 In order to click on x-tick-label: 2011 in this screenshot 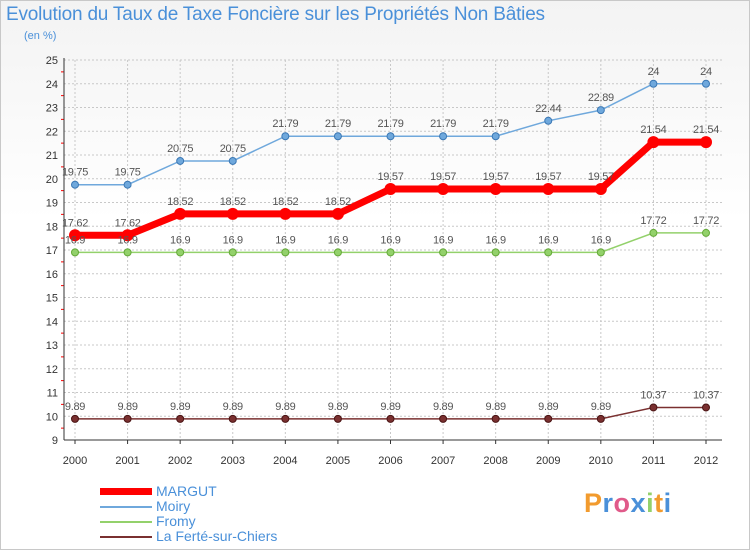, I will do `click(654, 461)`.